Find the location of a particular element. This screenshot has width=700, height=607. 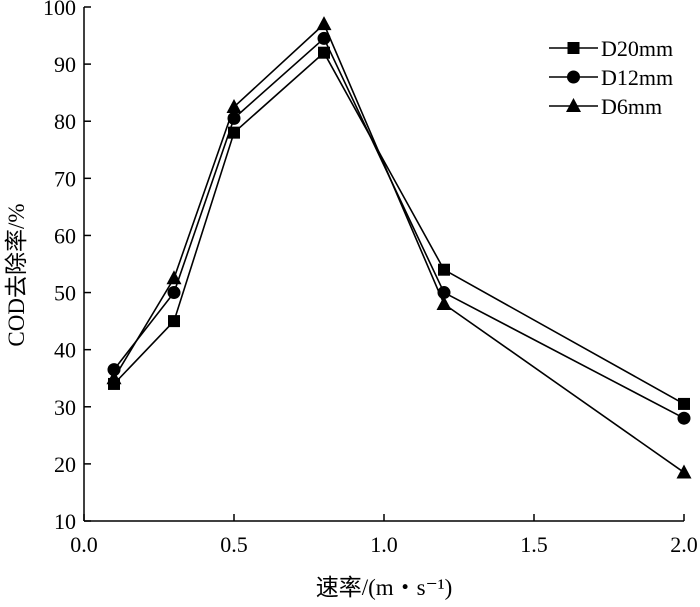

x-tick-label: 0.5 is located at coordinates (234, 544).